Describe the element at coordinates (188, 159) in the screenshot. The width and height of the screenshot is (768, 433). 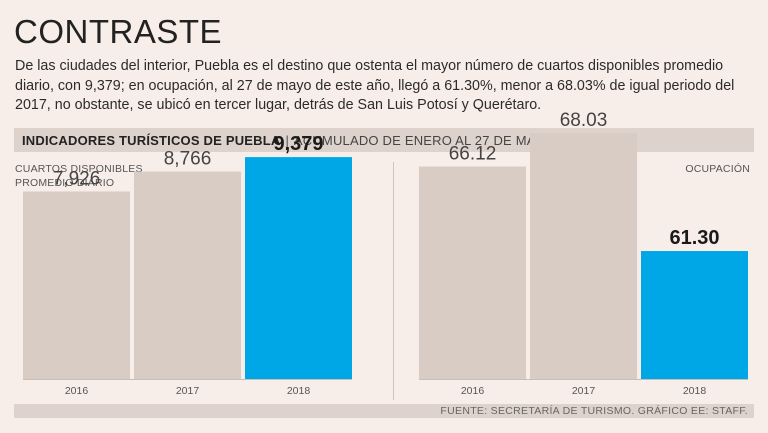
I see `rooms-value-label-2017: 8,766` at that location.